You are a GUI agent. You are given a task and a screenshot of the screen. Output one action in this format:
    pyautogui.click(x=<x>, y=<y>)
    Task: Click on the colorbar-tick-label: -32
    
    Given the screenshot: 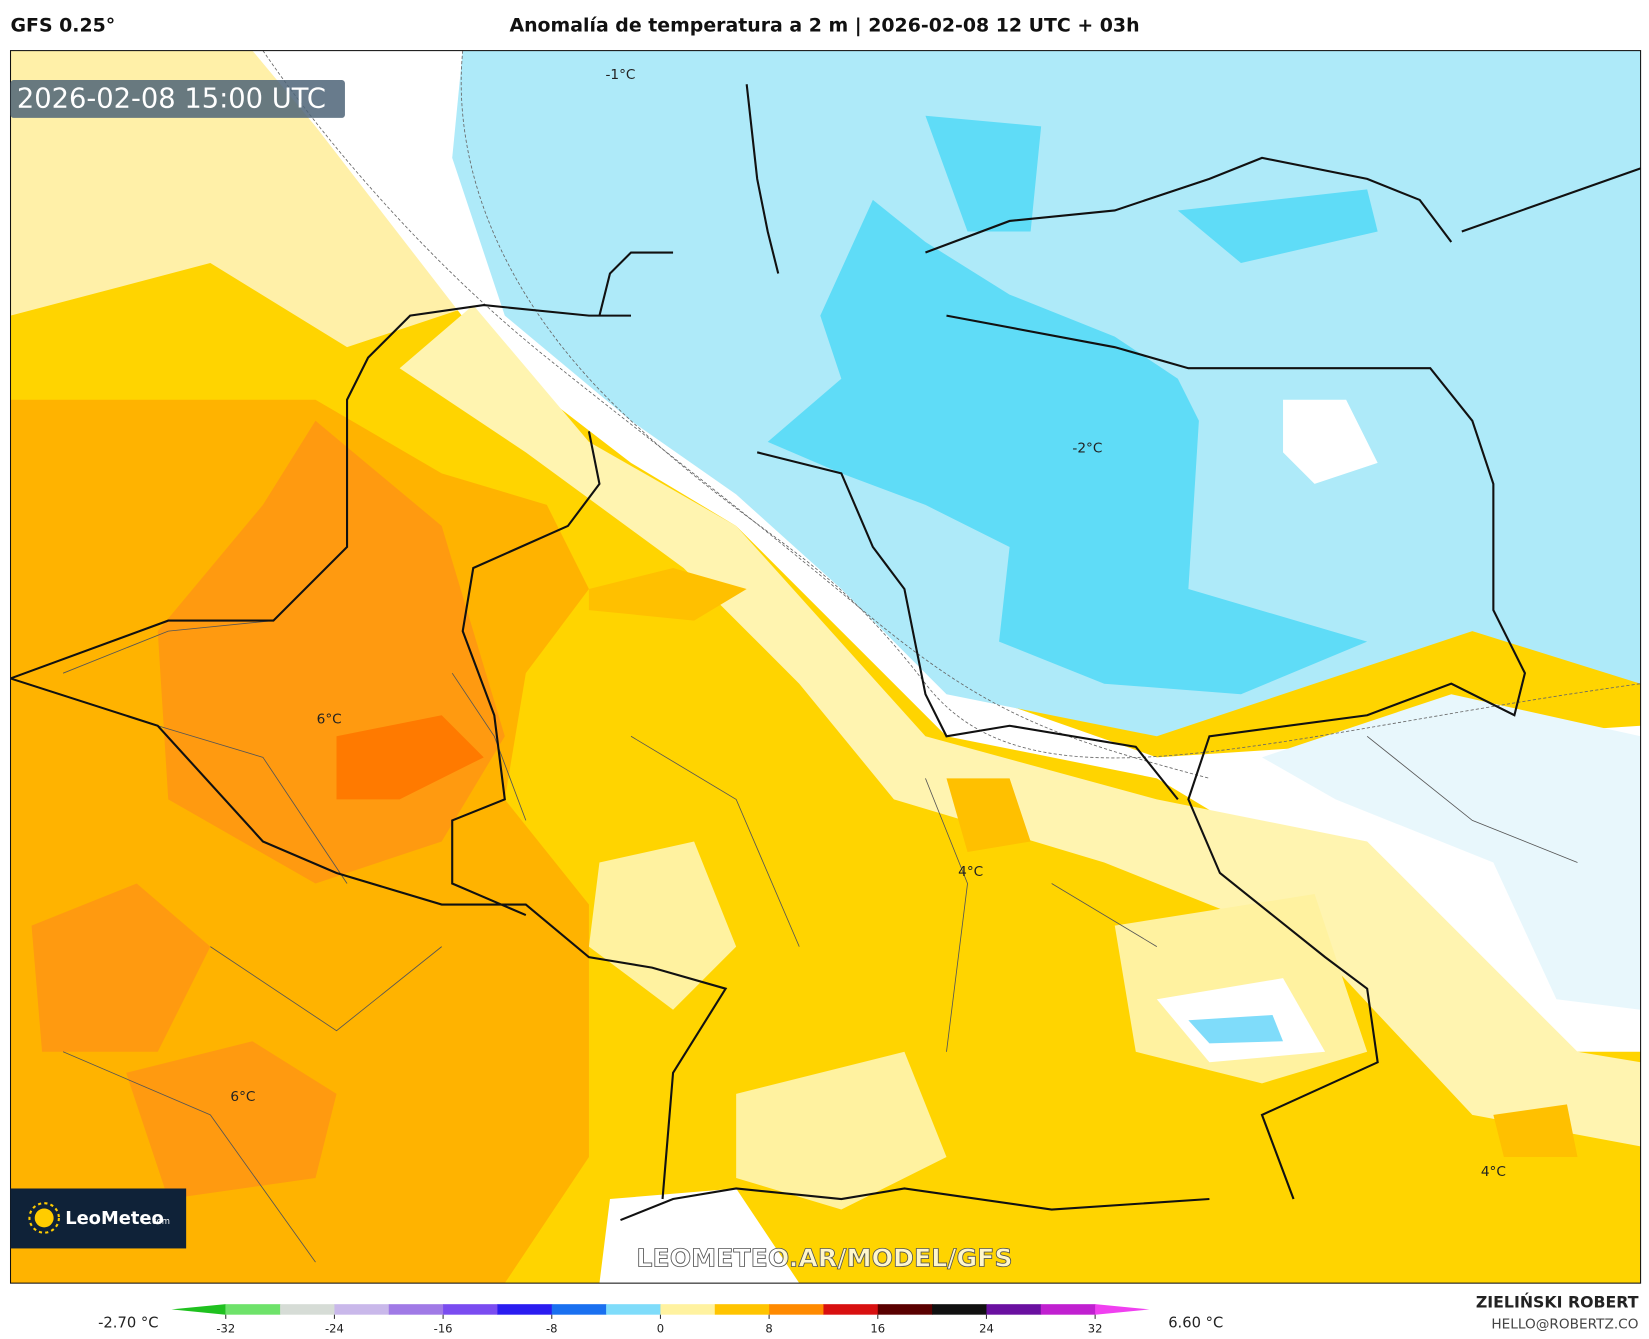 What is the action you would take?
    pyautogui.click(x=225, y=1329)
    